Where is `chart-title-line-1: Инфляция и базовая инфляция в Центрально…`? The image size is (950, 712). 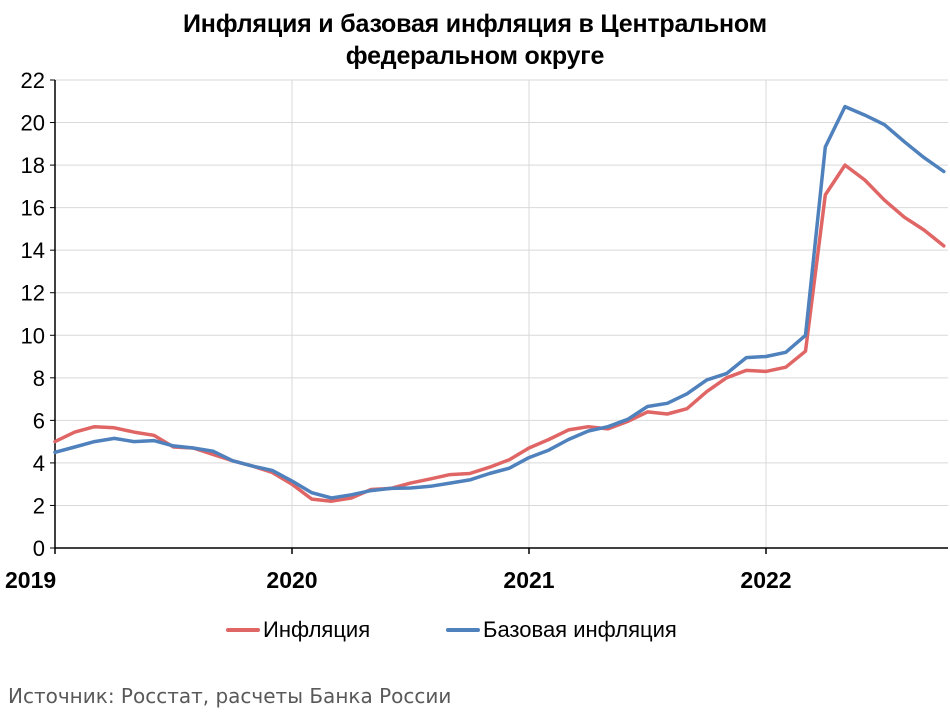 chart-title-line-1: Инфляция и базовая инфляция в Центрально… is located at coordinates (475, 24).